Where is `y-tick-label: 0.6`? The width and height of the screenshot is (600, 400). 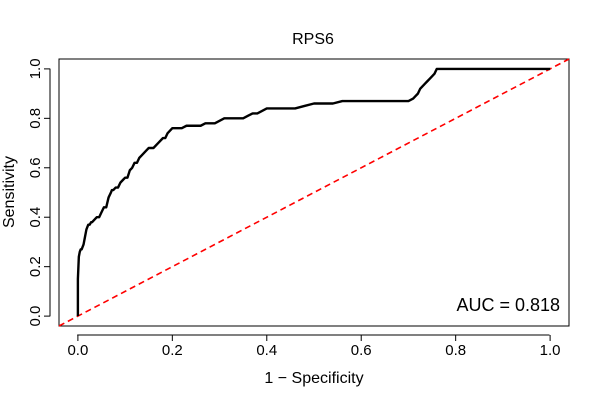 y-tick-label: 0.6 is located at coordinates (35, 167).